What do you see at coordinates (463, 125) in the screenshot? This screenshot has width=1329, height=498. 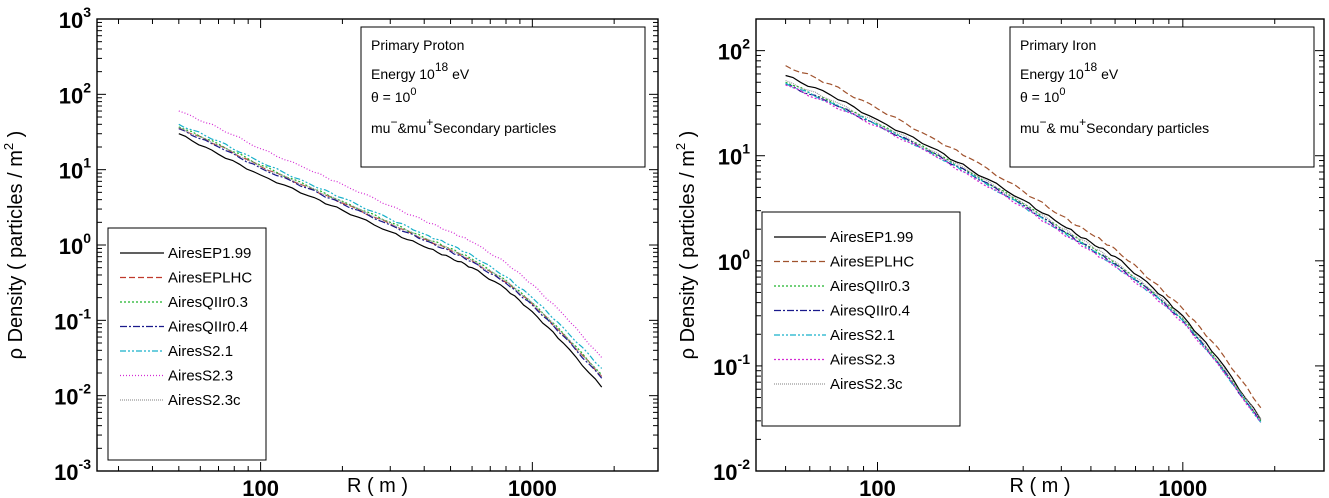 I see `info-particles: mu−&mu+Secondary particles` at bounding box center [463, 125].